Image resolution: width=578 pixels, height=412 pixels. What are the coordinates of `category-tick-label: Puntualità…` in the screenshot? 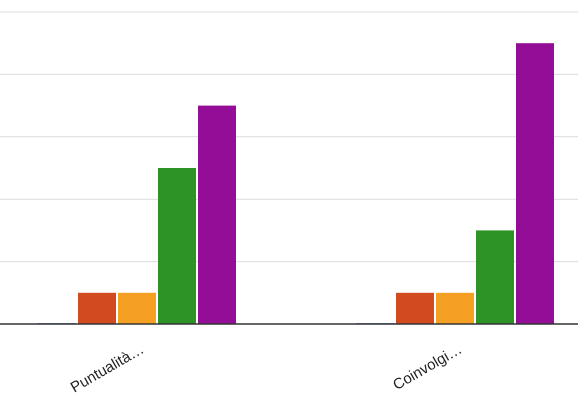 It's located at (107, 369).